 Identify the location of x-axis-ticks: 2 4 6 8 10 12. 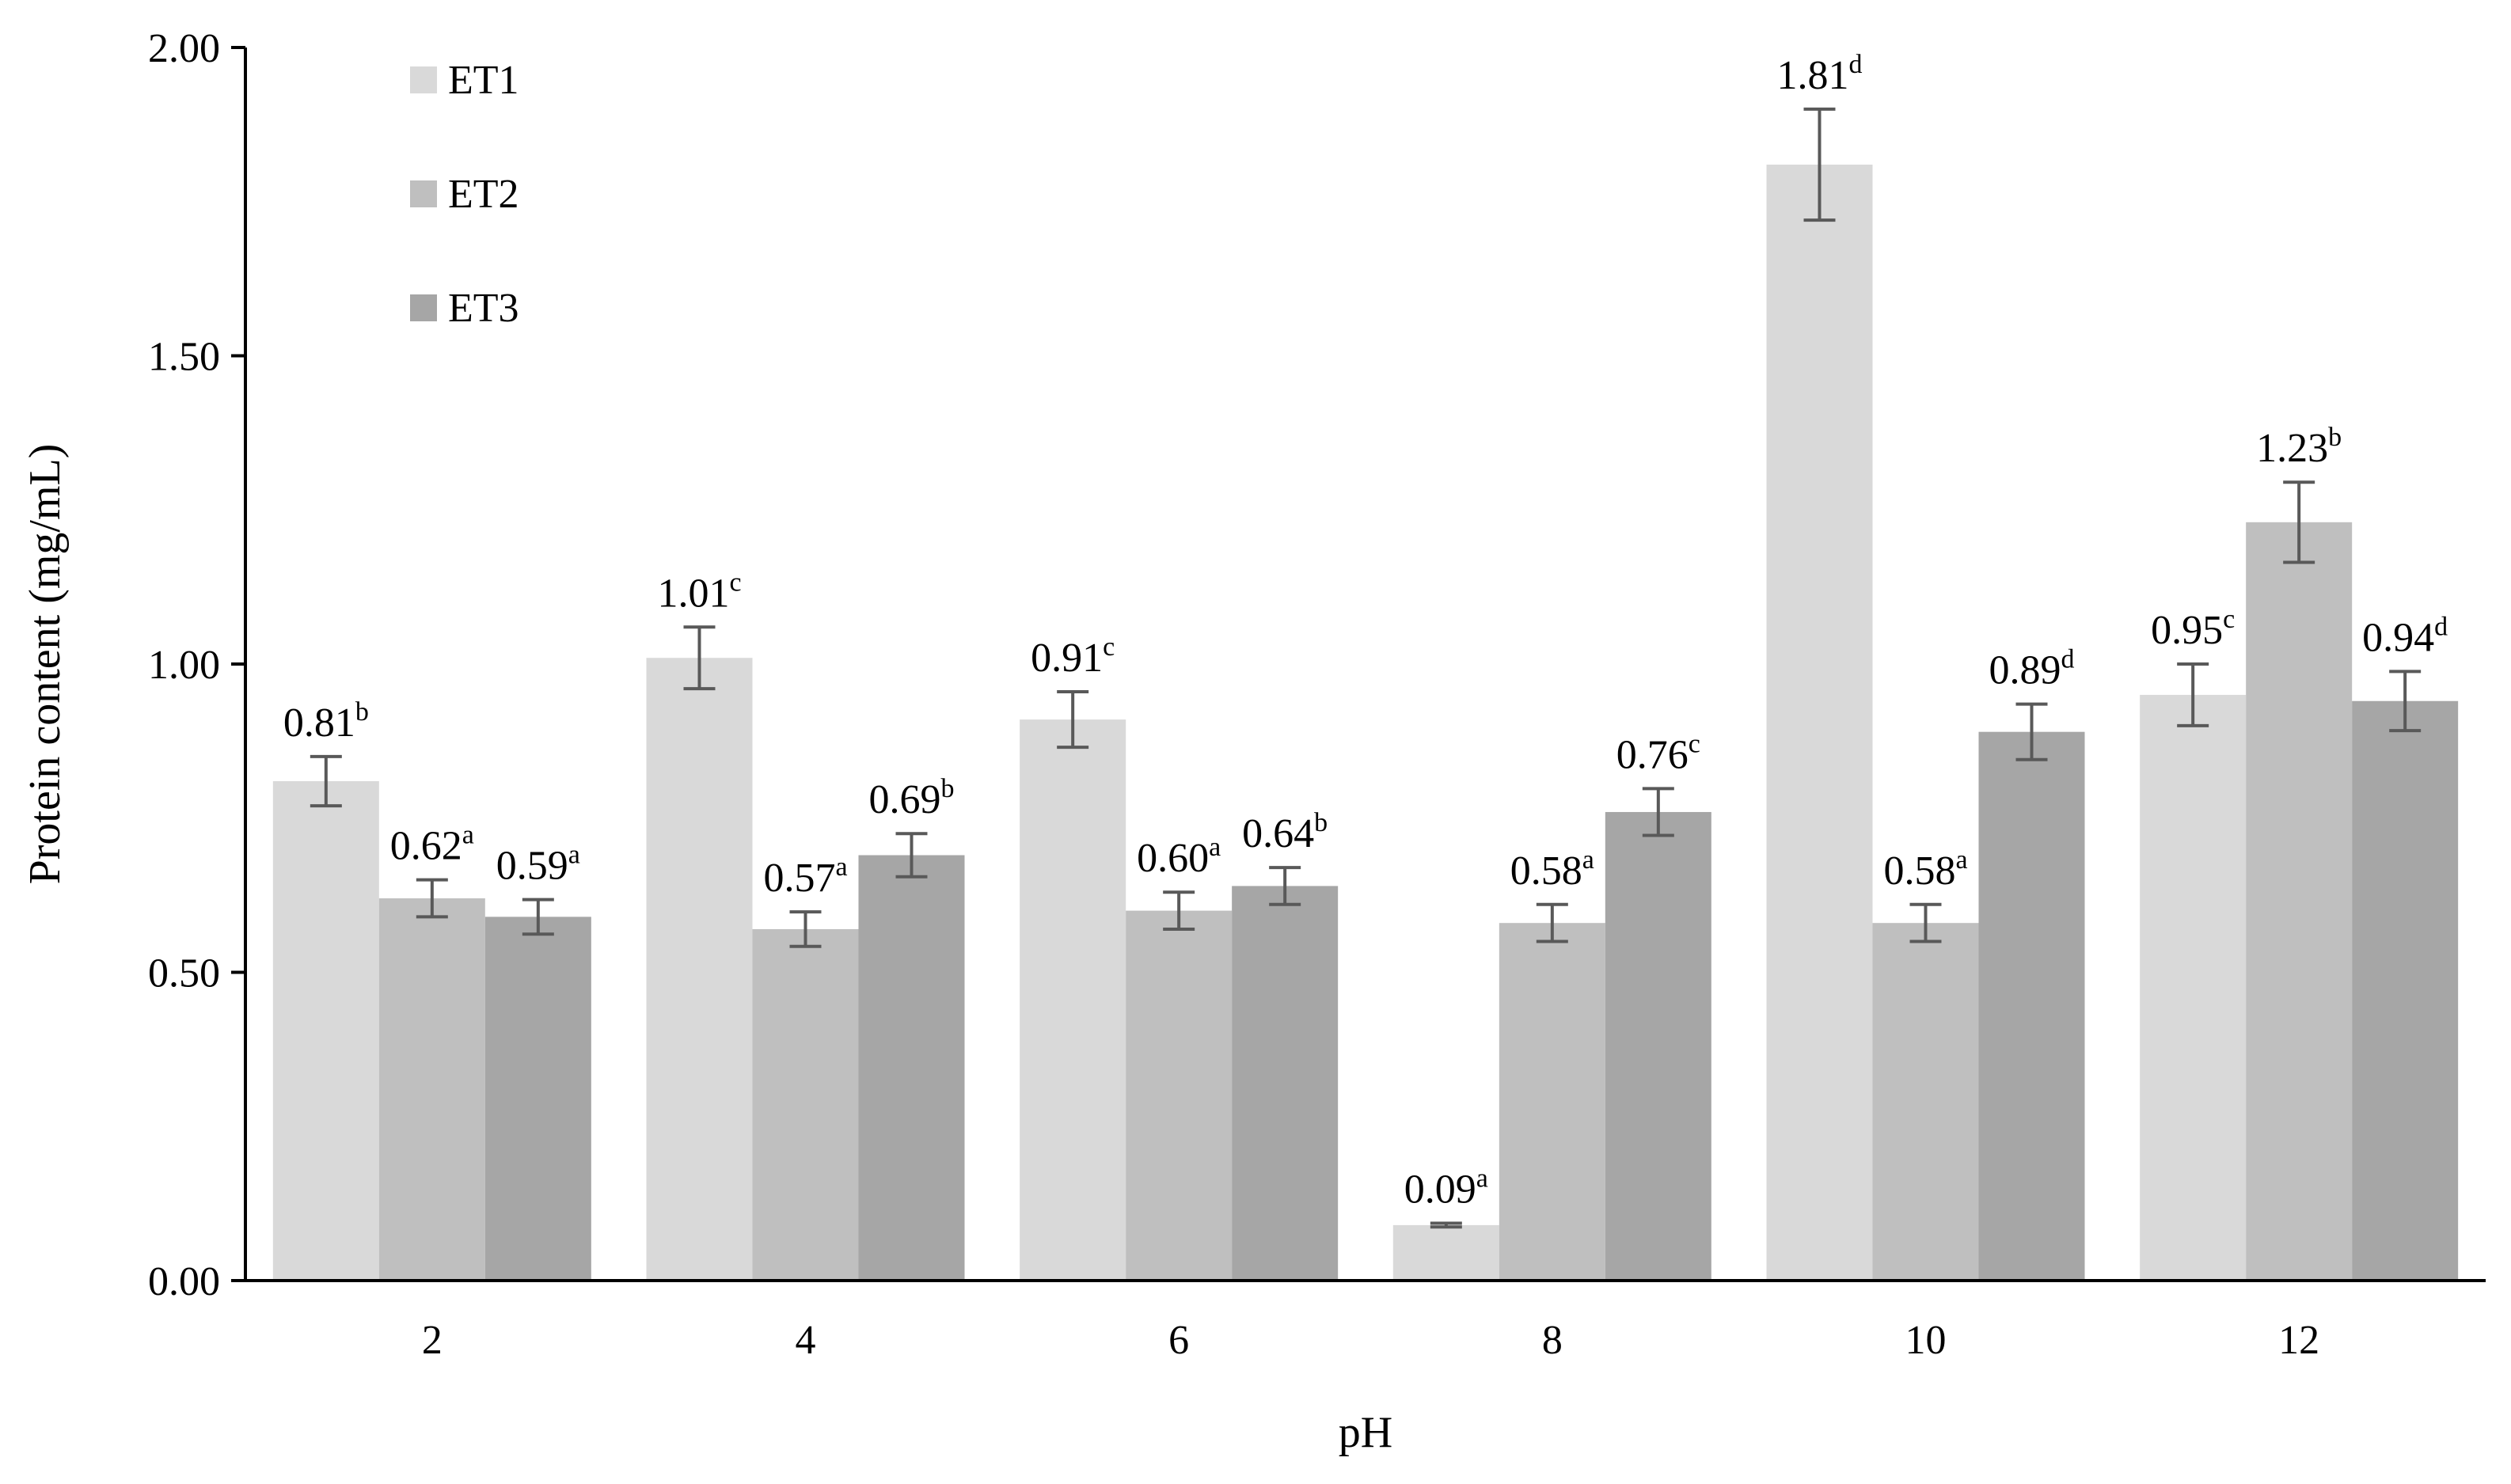
(1370, 1340).